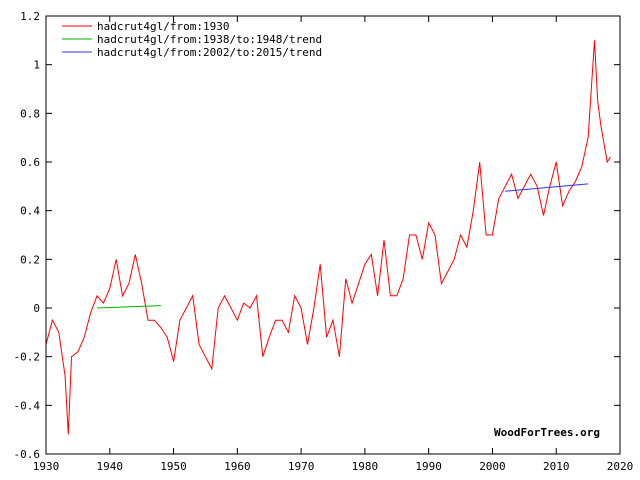 The height and width of the screenshot is (480, 640). What do you see at coordinates (27, 454) in the screenshot?
I see `y-tick-label: -0.6` at bounding box center [27, 454].